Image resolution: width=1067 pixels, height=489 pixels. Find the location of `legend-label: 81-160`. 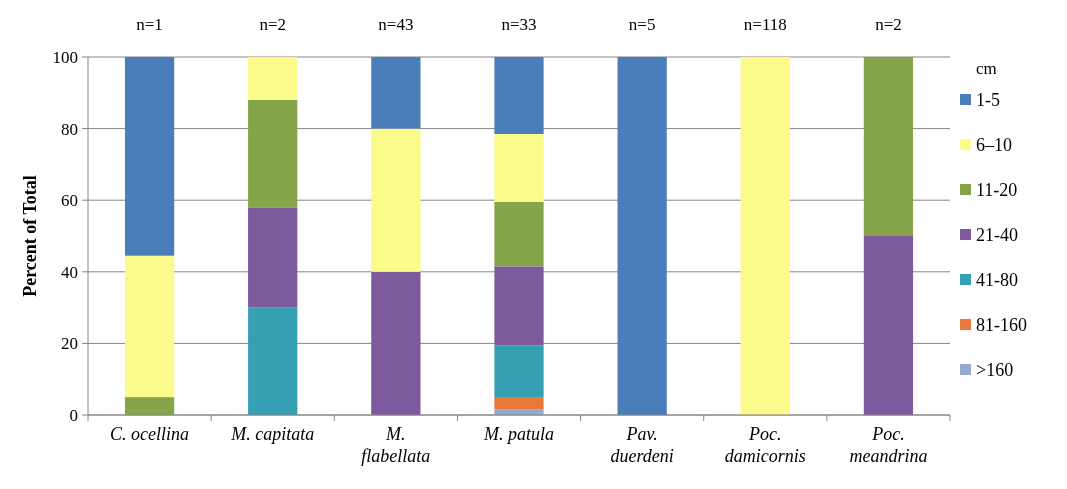

legend-label: 81-160 is located at coordinates (1001, 325).